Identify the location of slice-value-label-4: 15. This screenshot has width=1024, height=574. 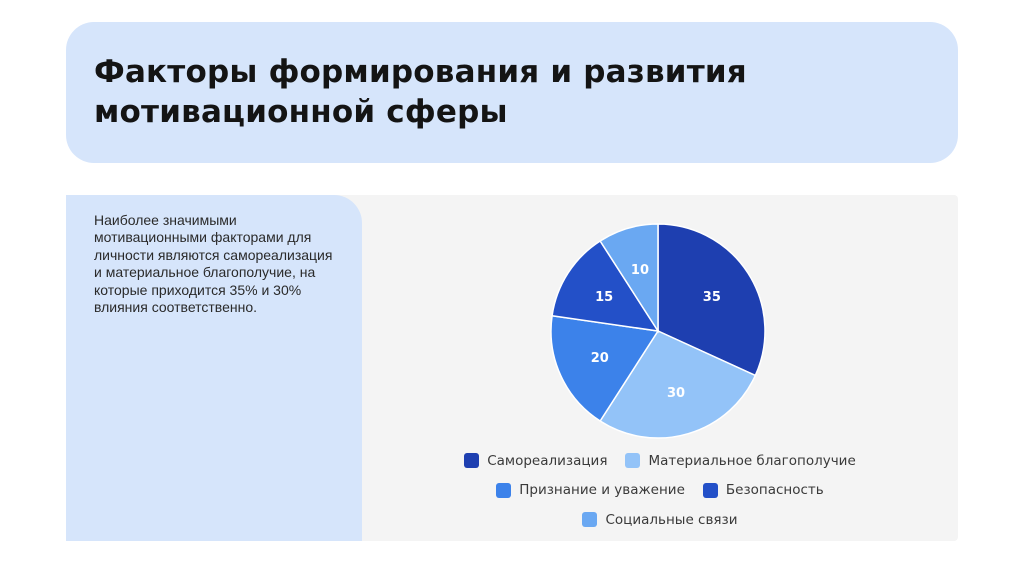
(604, 297).